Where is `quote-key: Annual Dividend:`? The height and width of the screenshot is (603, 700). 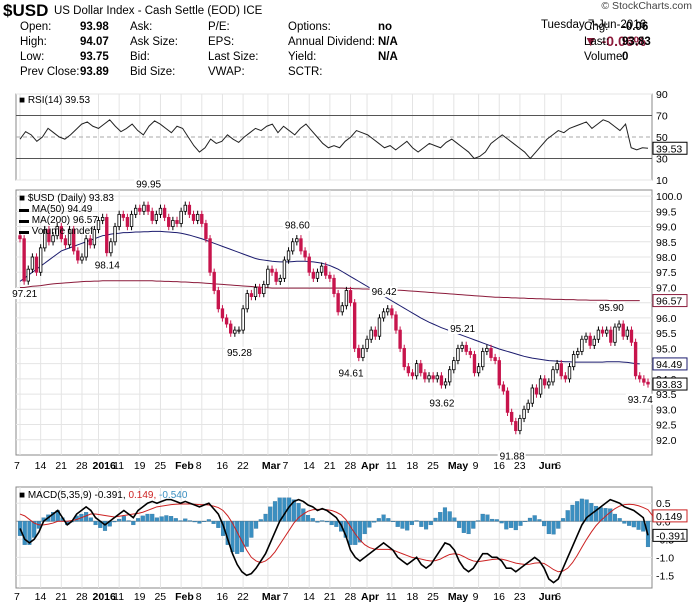 quote-key: Annual Dividend: is located at coordinates (331, 42).